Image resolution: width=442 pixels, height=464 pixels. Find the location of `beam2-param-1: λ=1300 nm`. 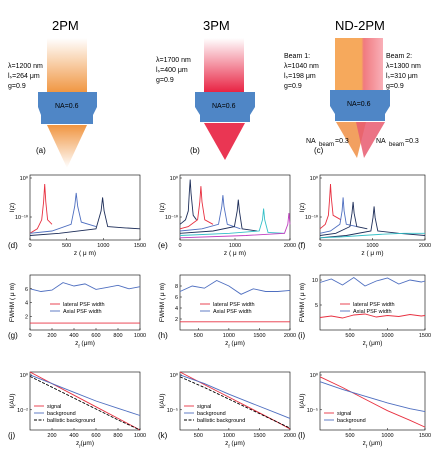

beam2-param-1: λ=1300 nm is located at coordinates (403, 66).